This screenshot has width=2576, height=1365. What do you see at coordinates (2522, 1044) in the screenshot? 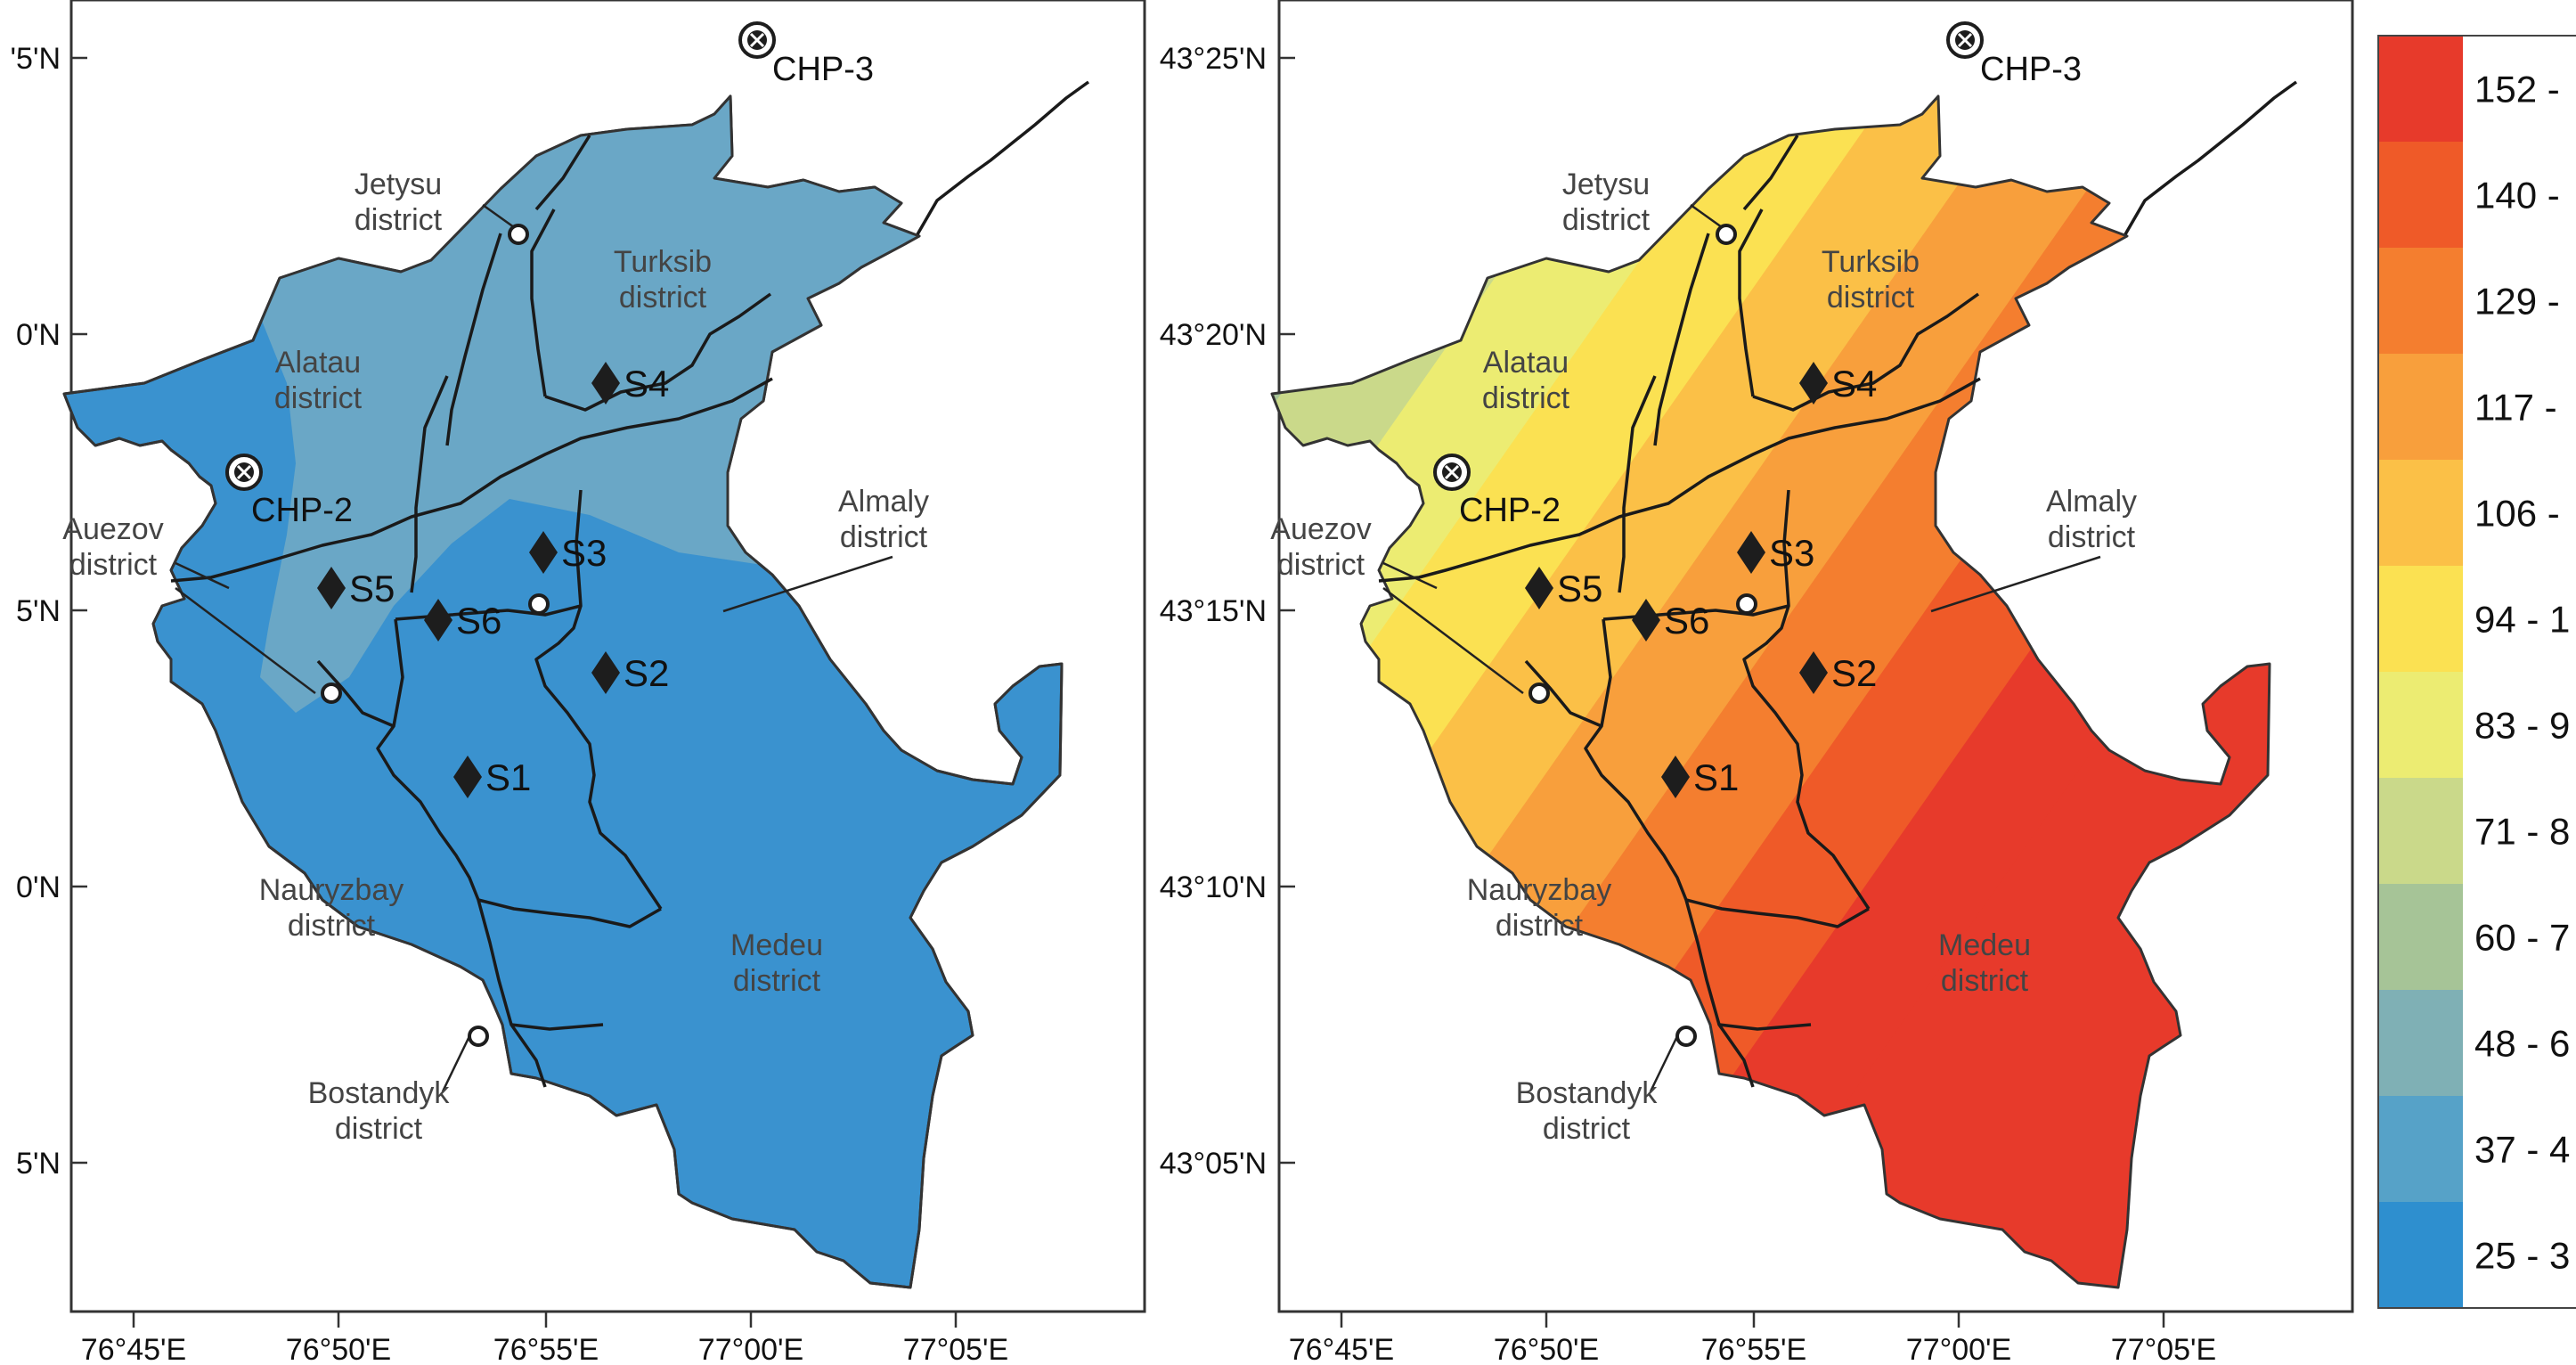
I see `legend-range-label: 48 - 6` at bounding box center [2522, 1044].